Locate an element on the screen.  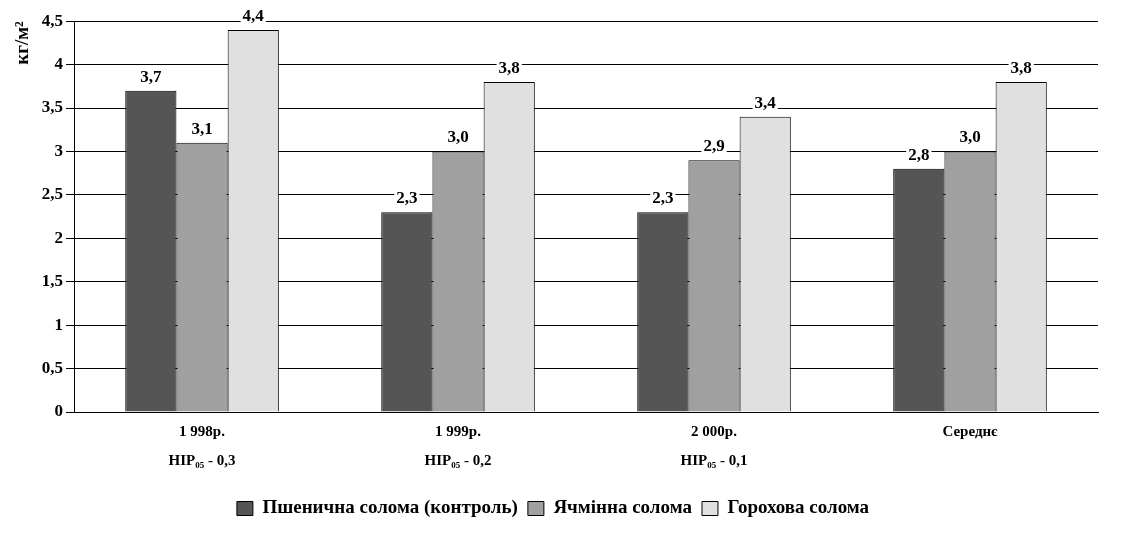
x-tick-label: 1 999р. is located at coordinates (458, 430).